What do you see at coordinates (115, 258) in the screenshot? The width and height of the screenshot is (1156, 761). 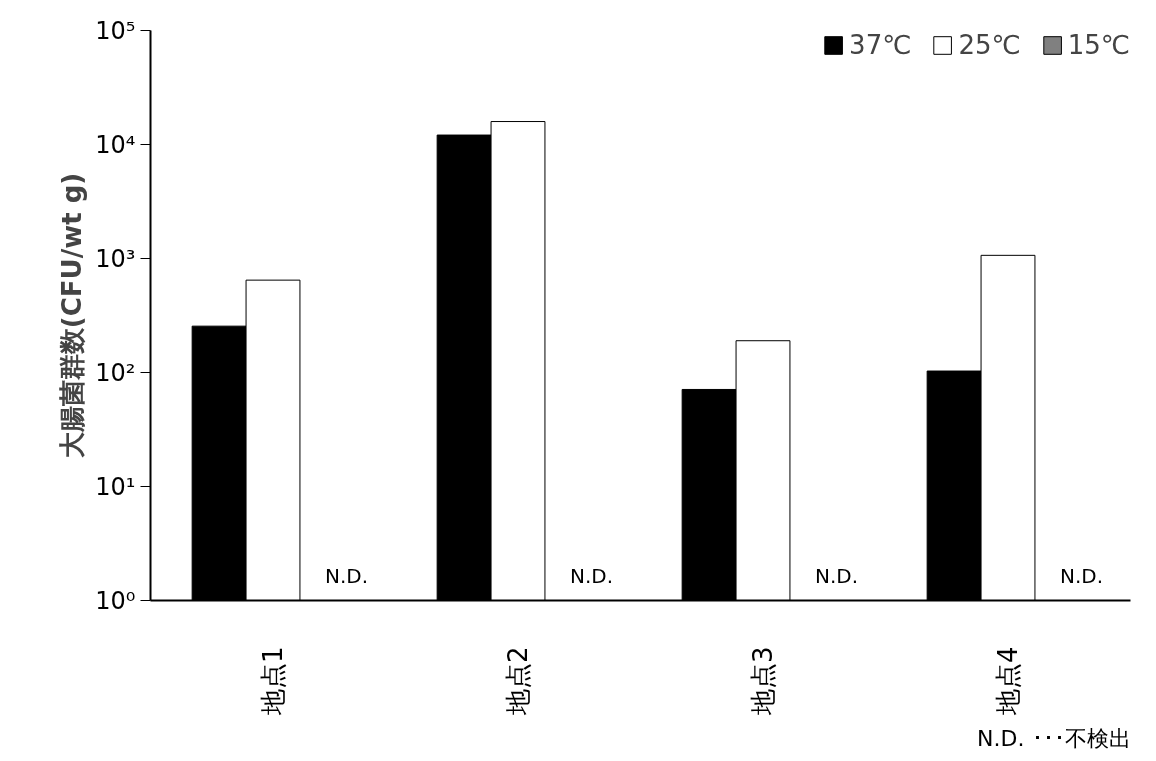 I see `y-tick-label: 10³` at bounding box center [115, 258].